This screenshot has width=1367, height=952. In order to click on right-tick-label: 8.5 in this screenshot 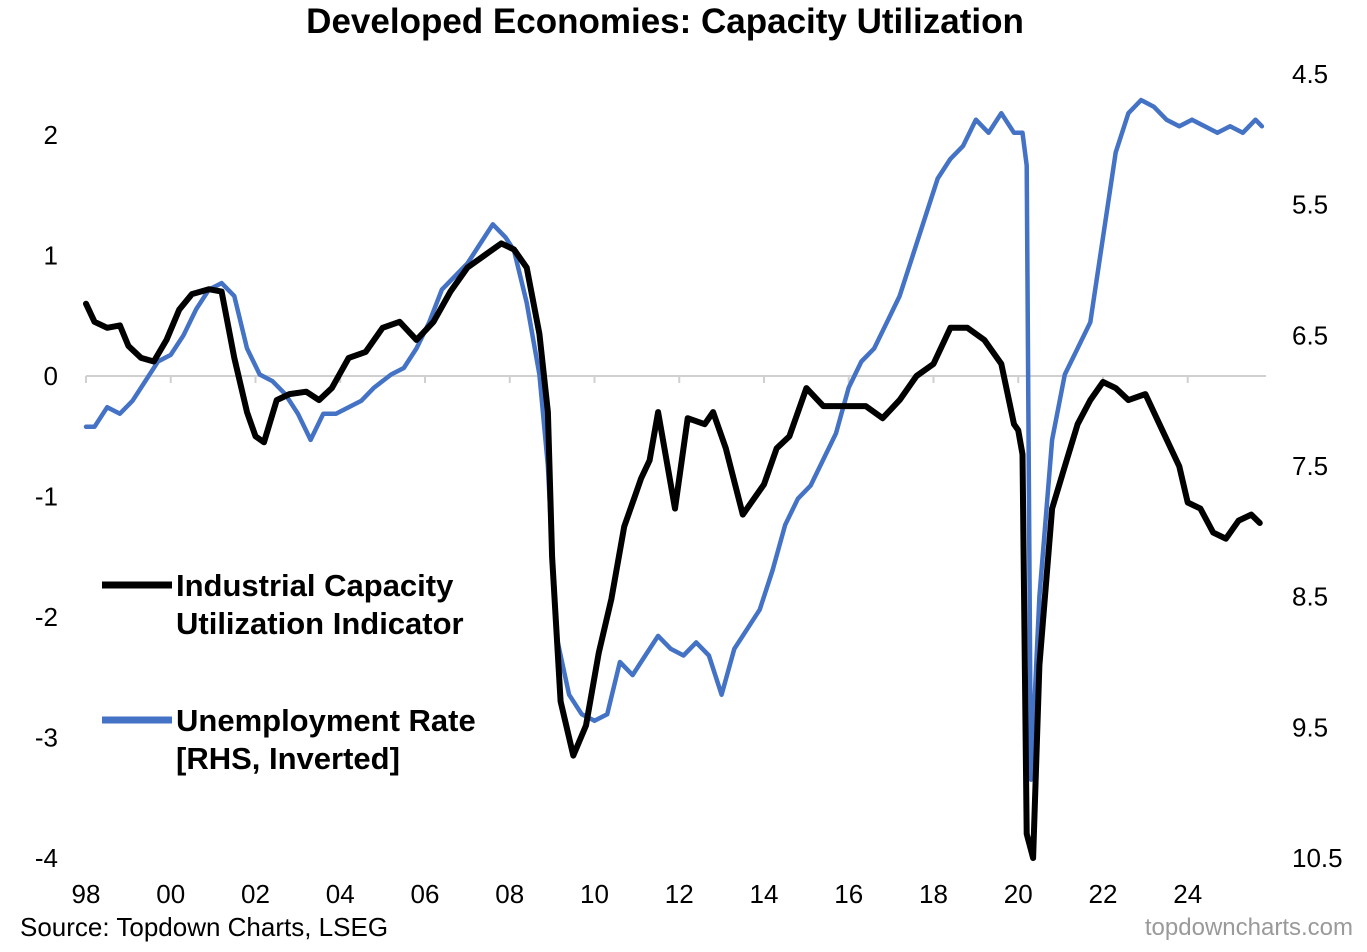, I will do `click(1310, 597)`.